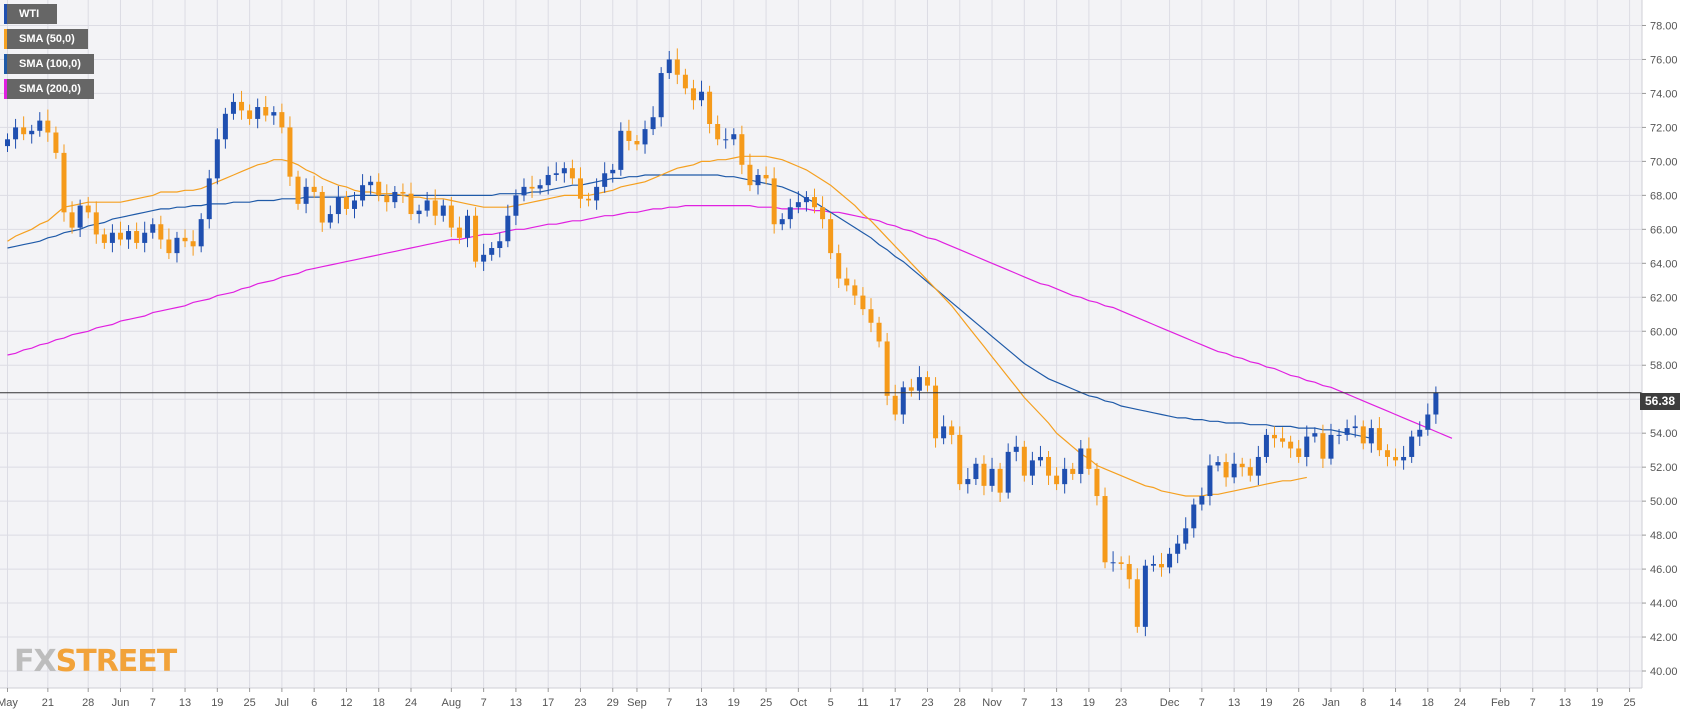 This screenshot has width=1707, height=712. Describe the element at coordinates (1664, 128) in the screenshot. I see `y-tick-label: 72.00` at that location.